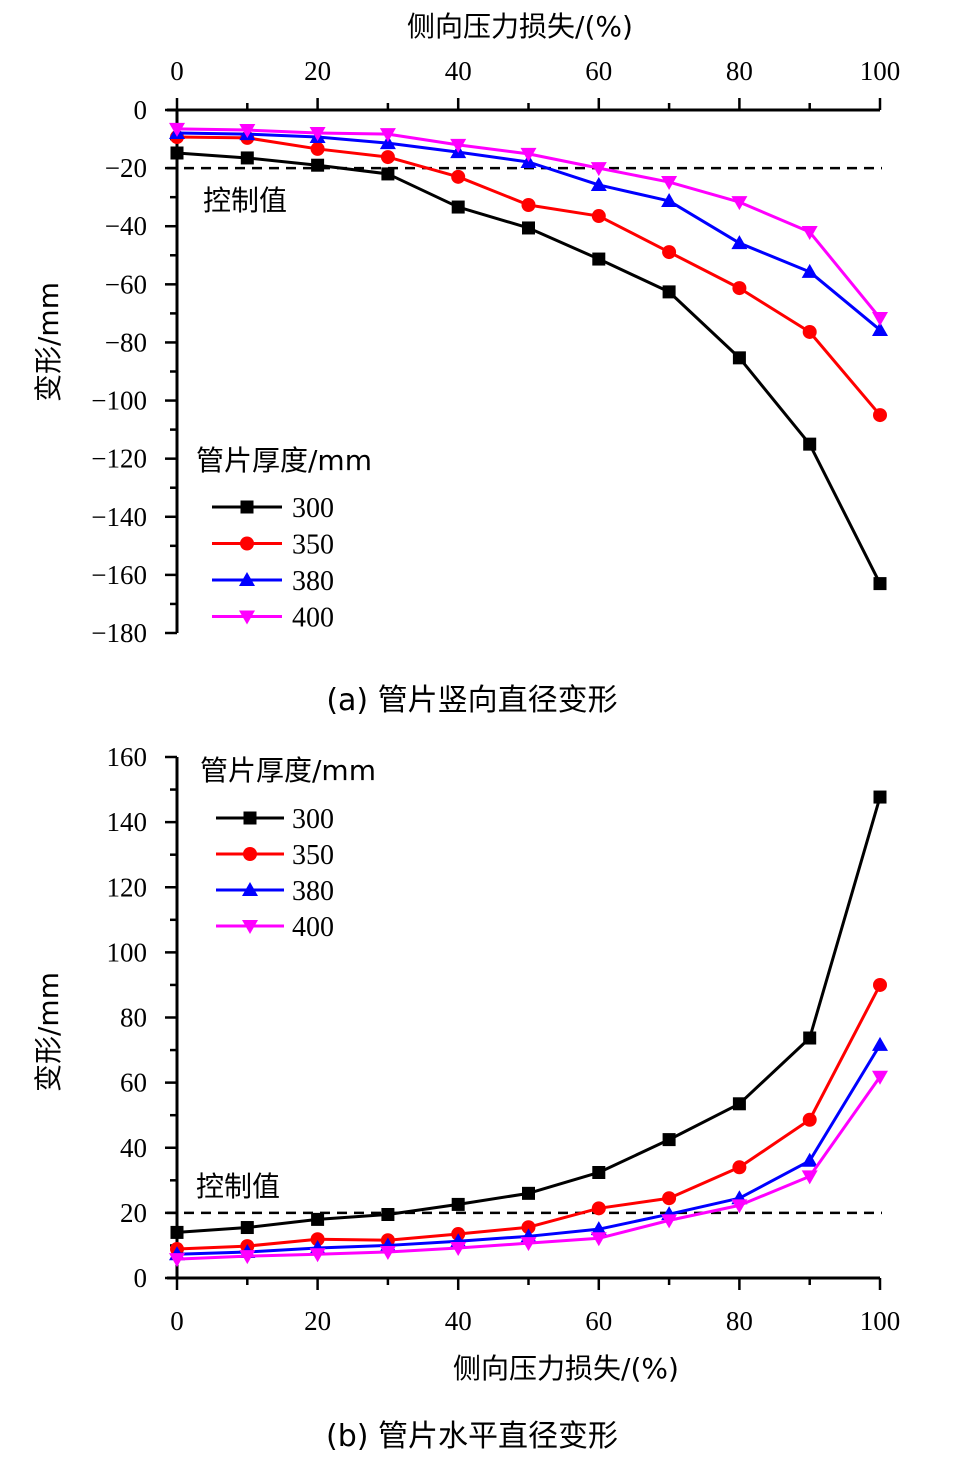 Image resolution: width=975 pixels, height=1473 pixels. I want to click on panel-a-legend-label-380: 380, so click(313, 581).